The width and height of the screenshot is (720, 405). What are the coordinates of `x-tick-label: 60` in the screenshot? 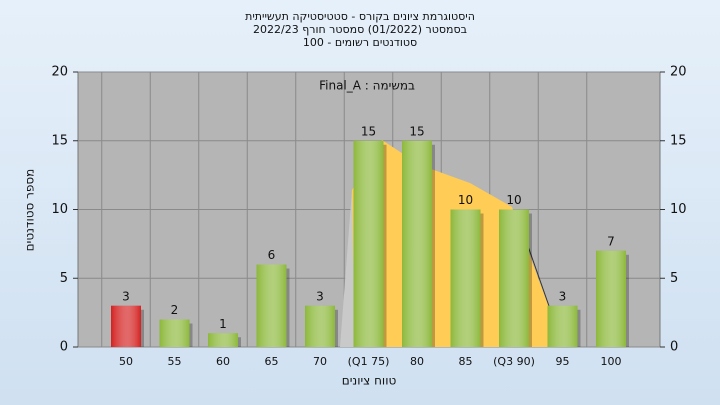 It's located at (223, 361).